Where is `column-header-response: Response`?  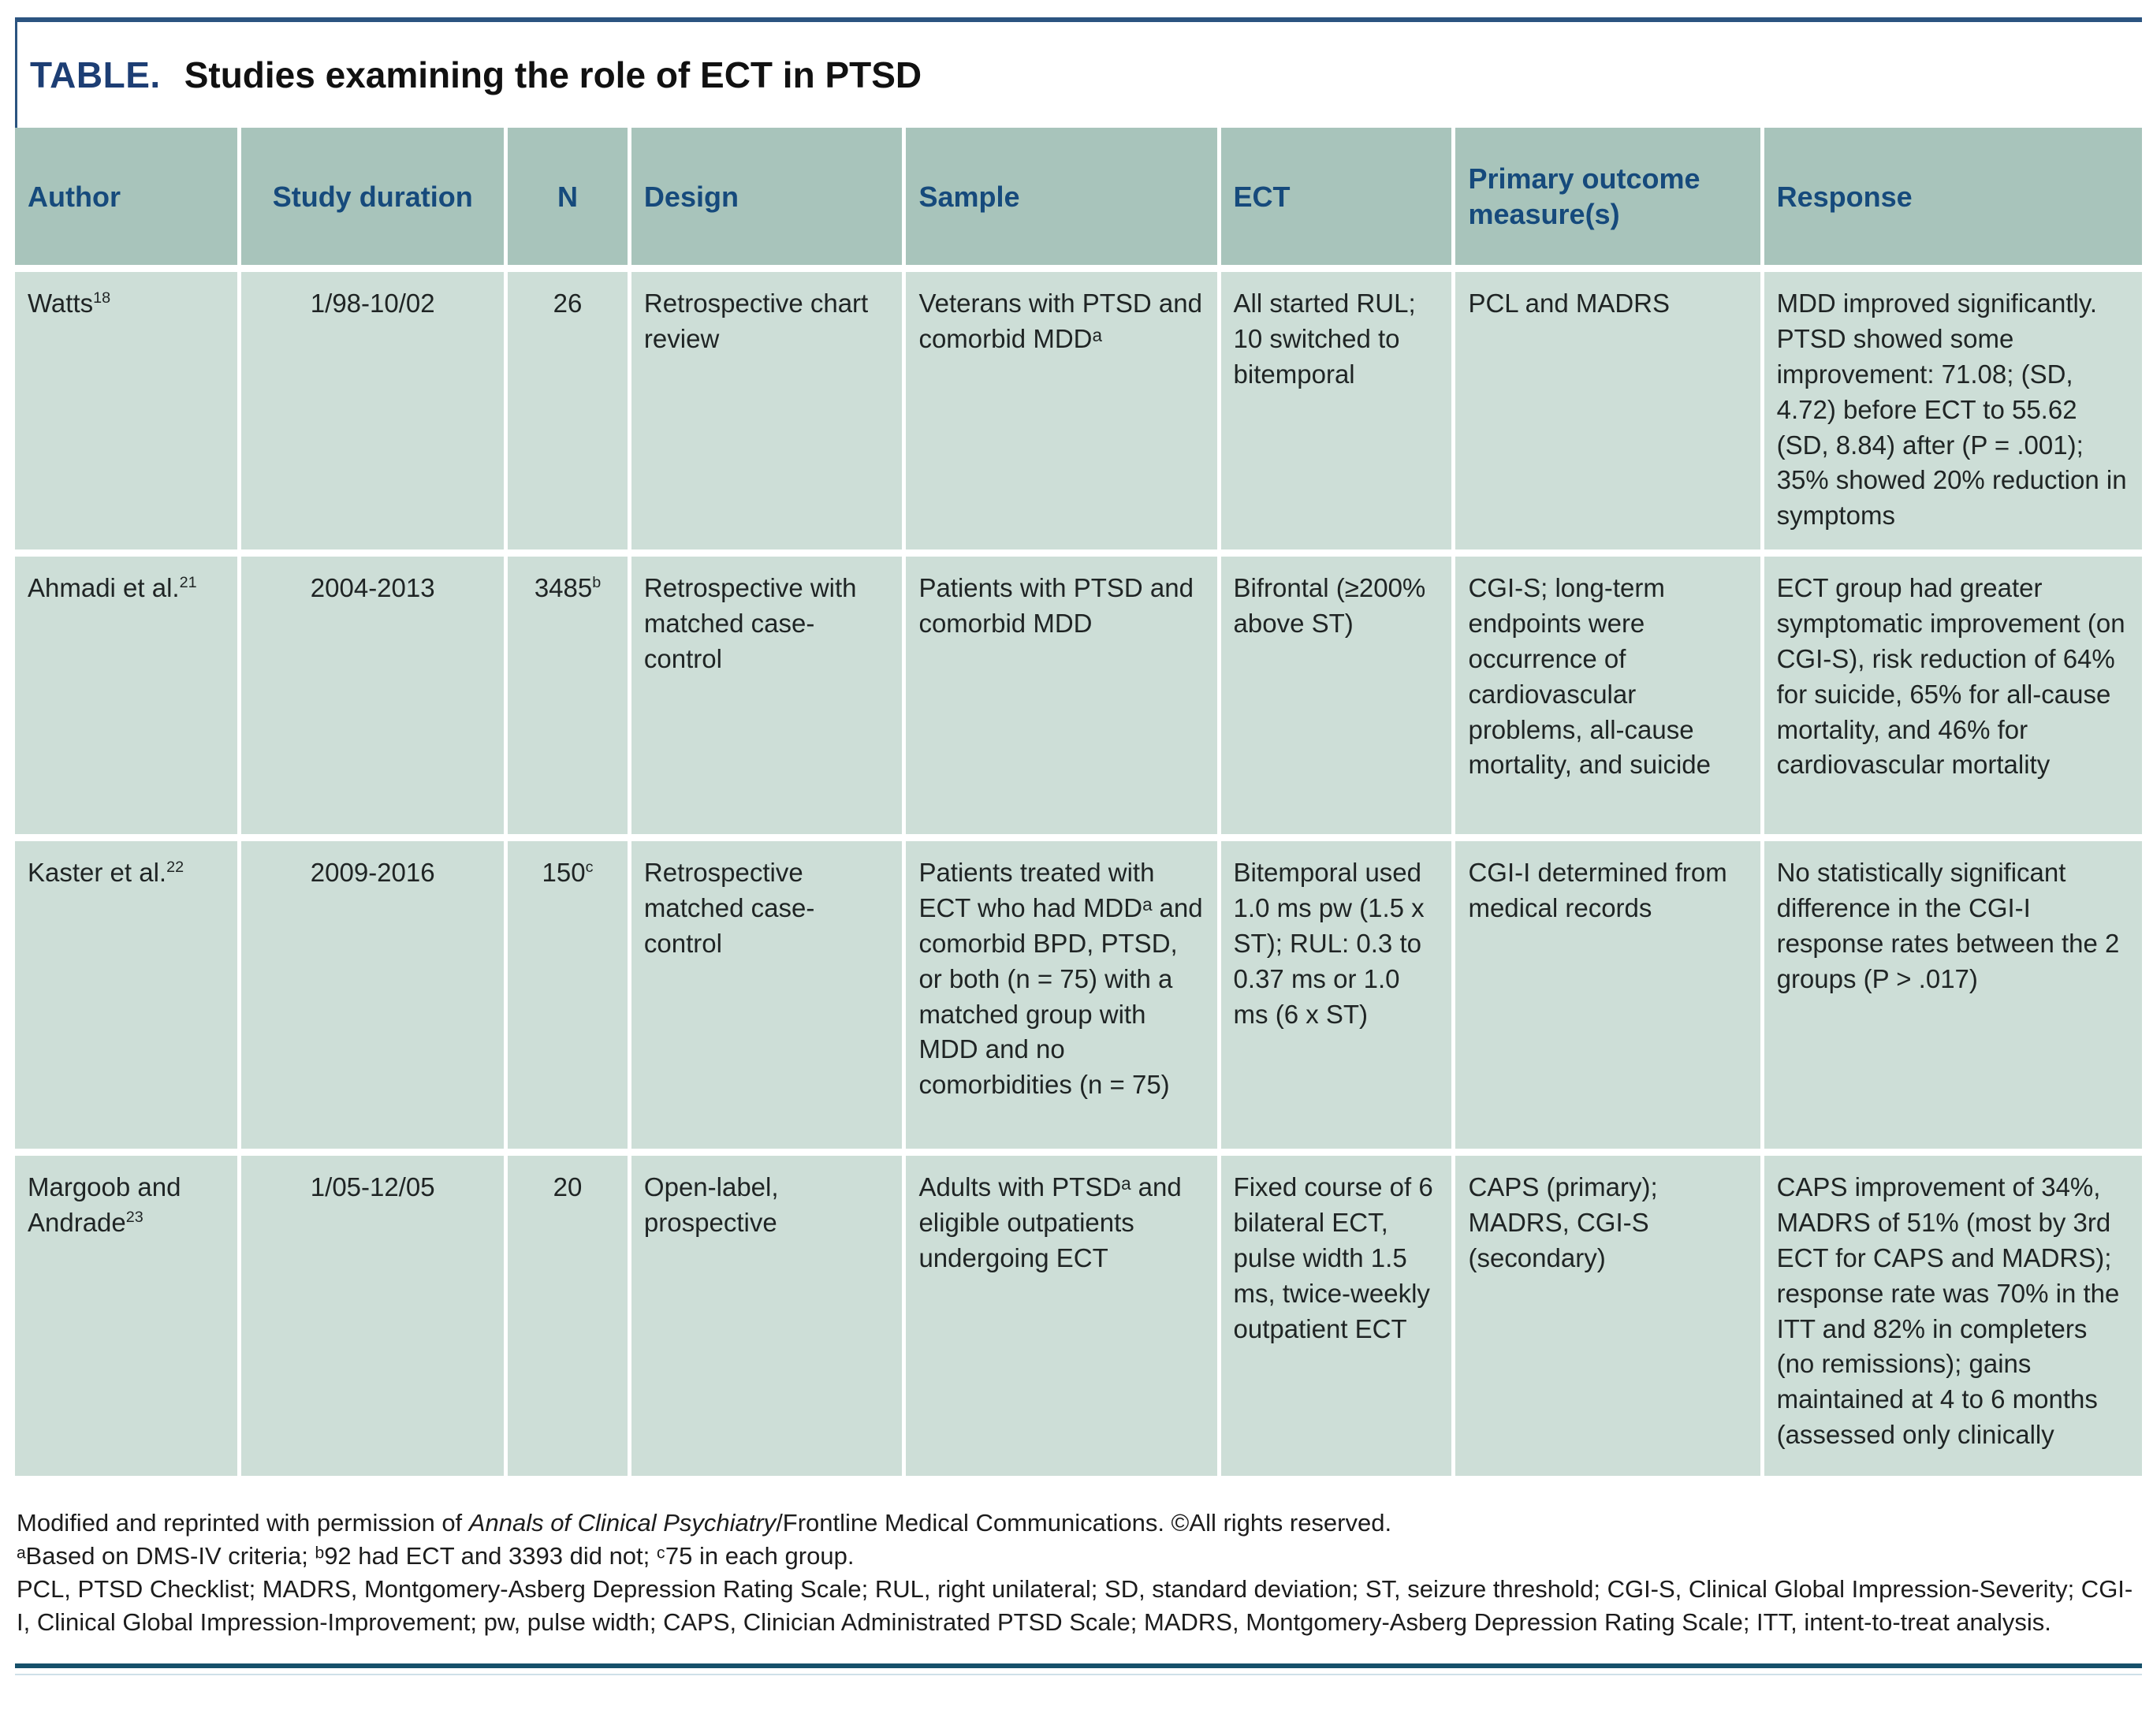 column-header-response: Response is located at coordinates (1953, 196).